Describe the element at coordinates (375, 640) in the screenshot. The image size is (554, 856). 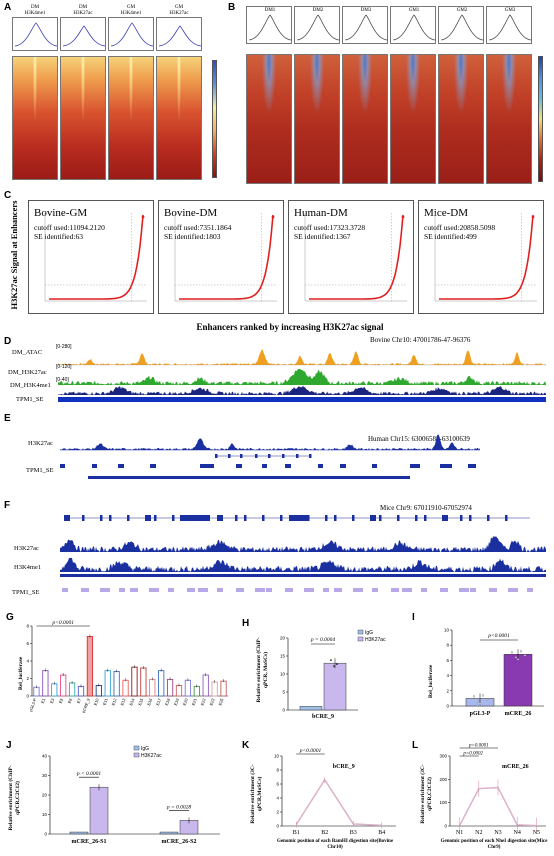
I see `panel-h-legend-h3k27ac: H3K27ac` at that location.